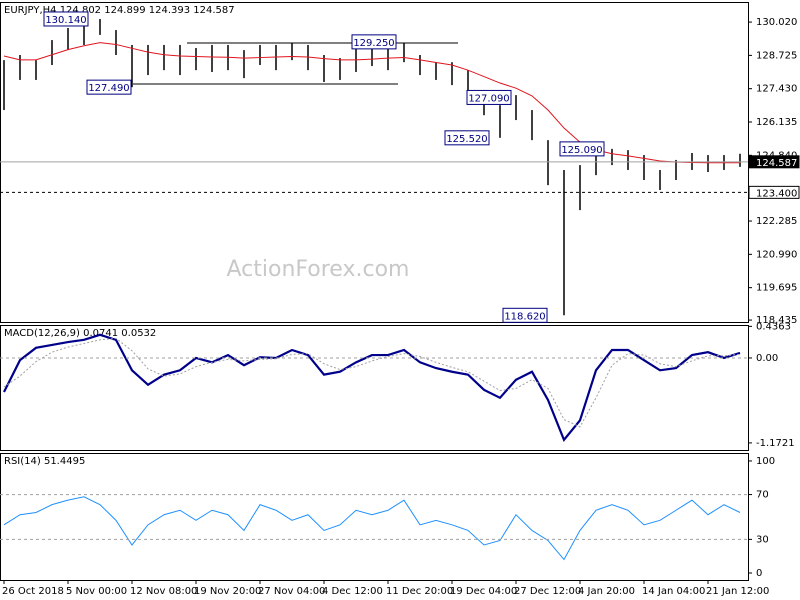 The height and width of the screenshot is (600, 800). I want to click on x-tick-label: 26 Oct 2018, so click(33, 591).